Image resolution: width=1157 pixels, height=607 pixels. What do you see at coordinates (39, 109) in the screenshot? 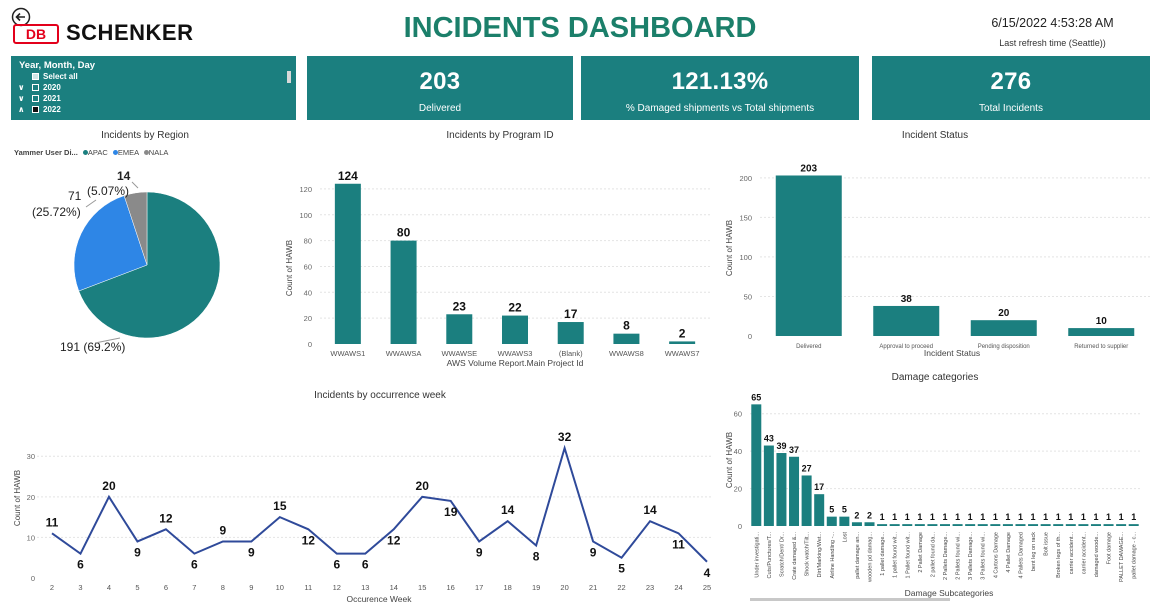
I see `slicer-item-2022: ∧ 2022` at bounding box center [39, 109].